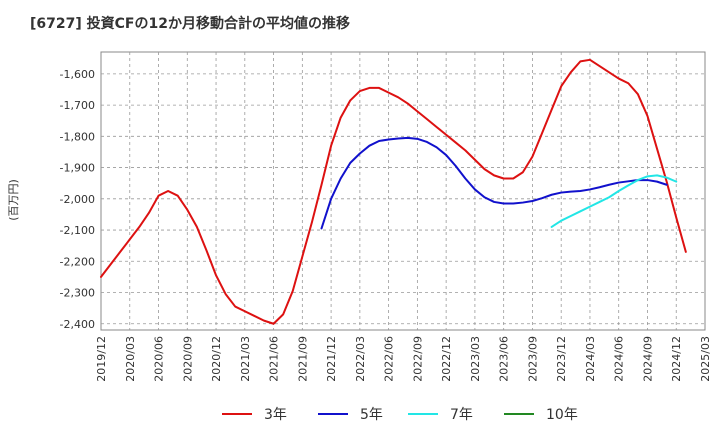 The width and height of the screenshot is (720, 444). What do you see at coordinates (77, 230) in the screenshot?
I see `y-tick-label: -2,100` at bounding box center [77, 230].